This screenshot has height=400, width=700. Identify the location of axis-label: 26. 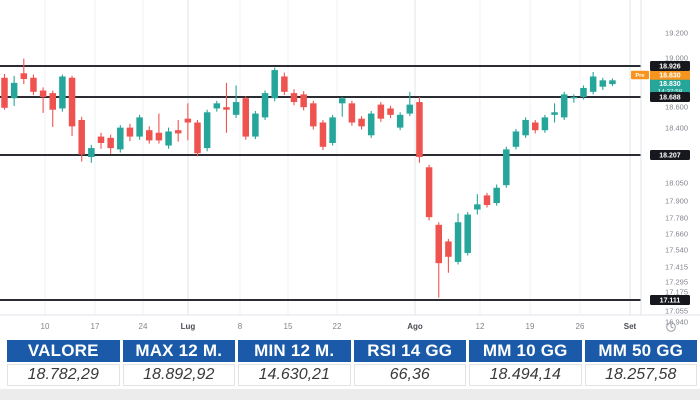
(580, 326).